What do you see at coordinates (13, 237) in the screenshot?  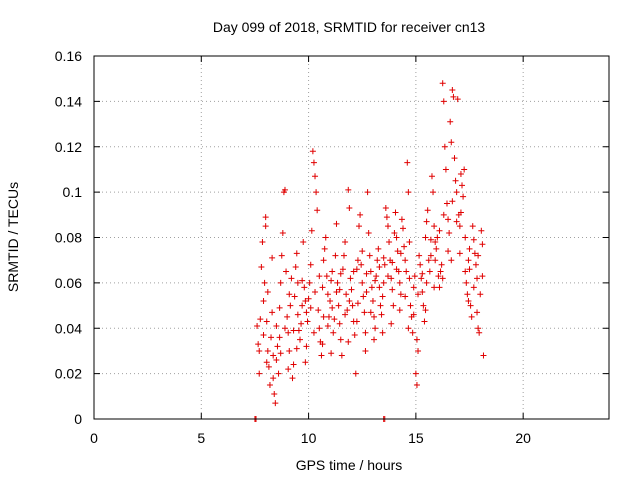 I see `y-axis-label: SRMTID / TECUs` at bounding box center [13, 237].